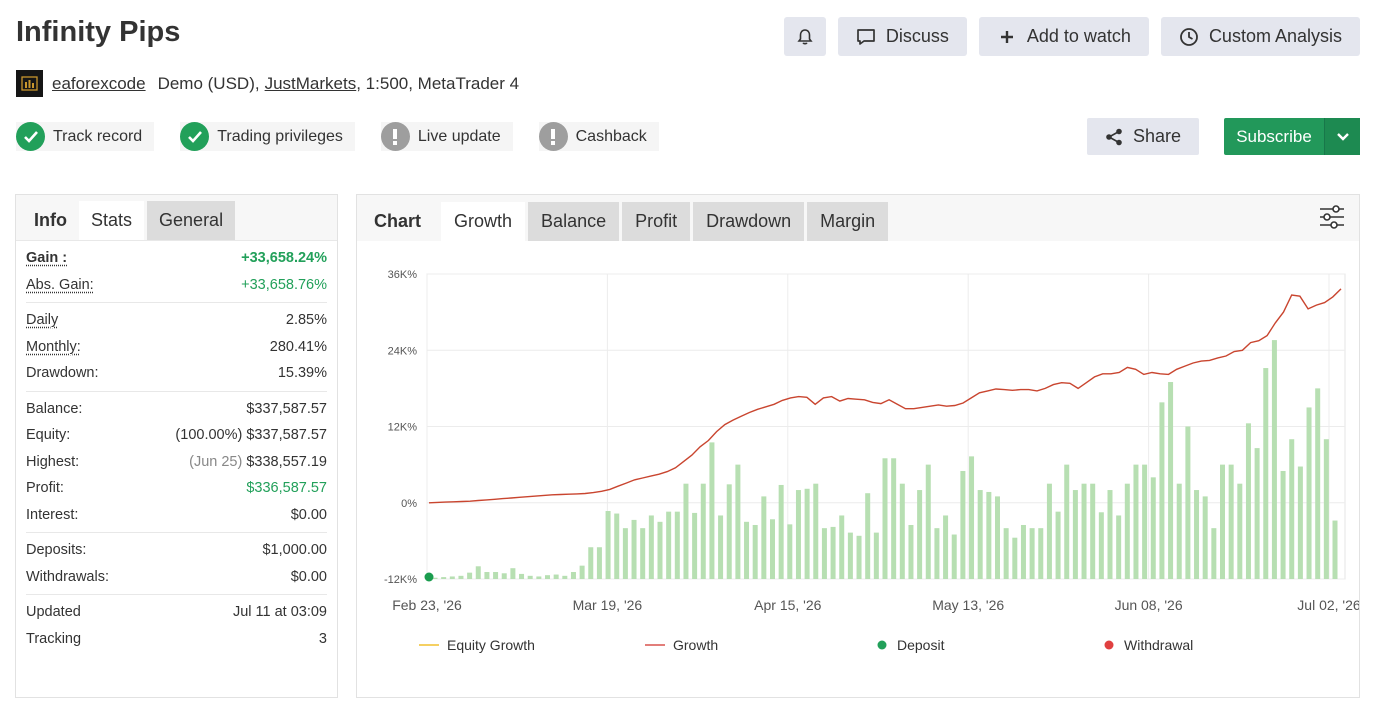  Describe the element at coordinates (902, 36) in the screenshot. I see `discuss-button: Discuss` at that location.